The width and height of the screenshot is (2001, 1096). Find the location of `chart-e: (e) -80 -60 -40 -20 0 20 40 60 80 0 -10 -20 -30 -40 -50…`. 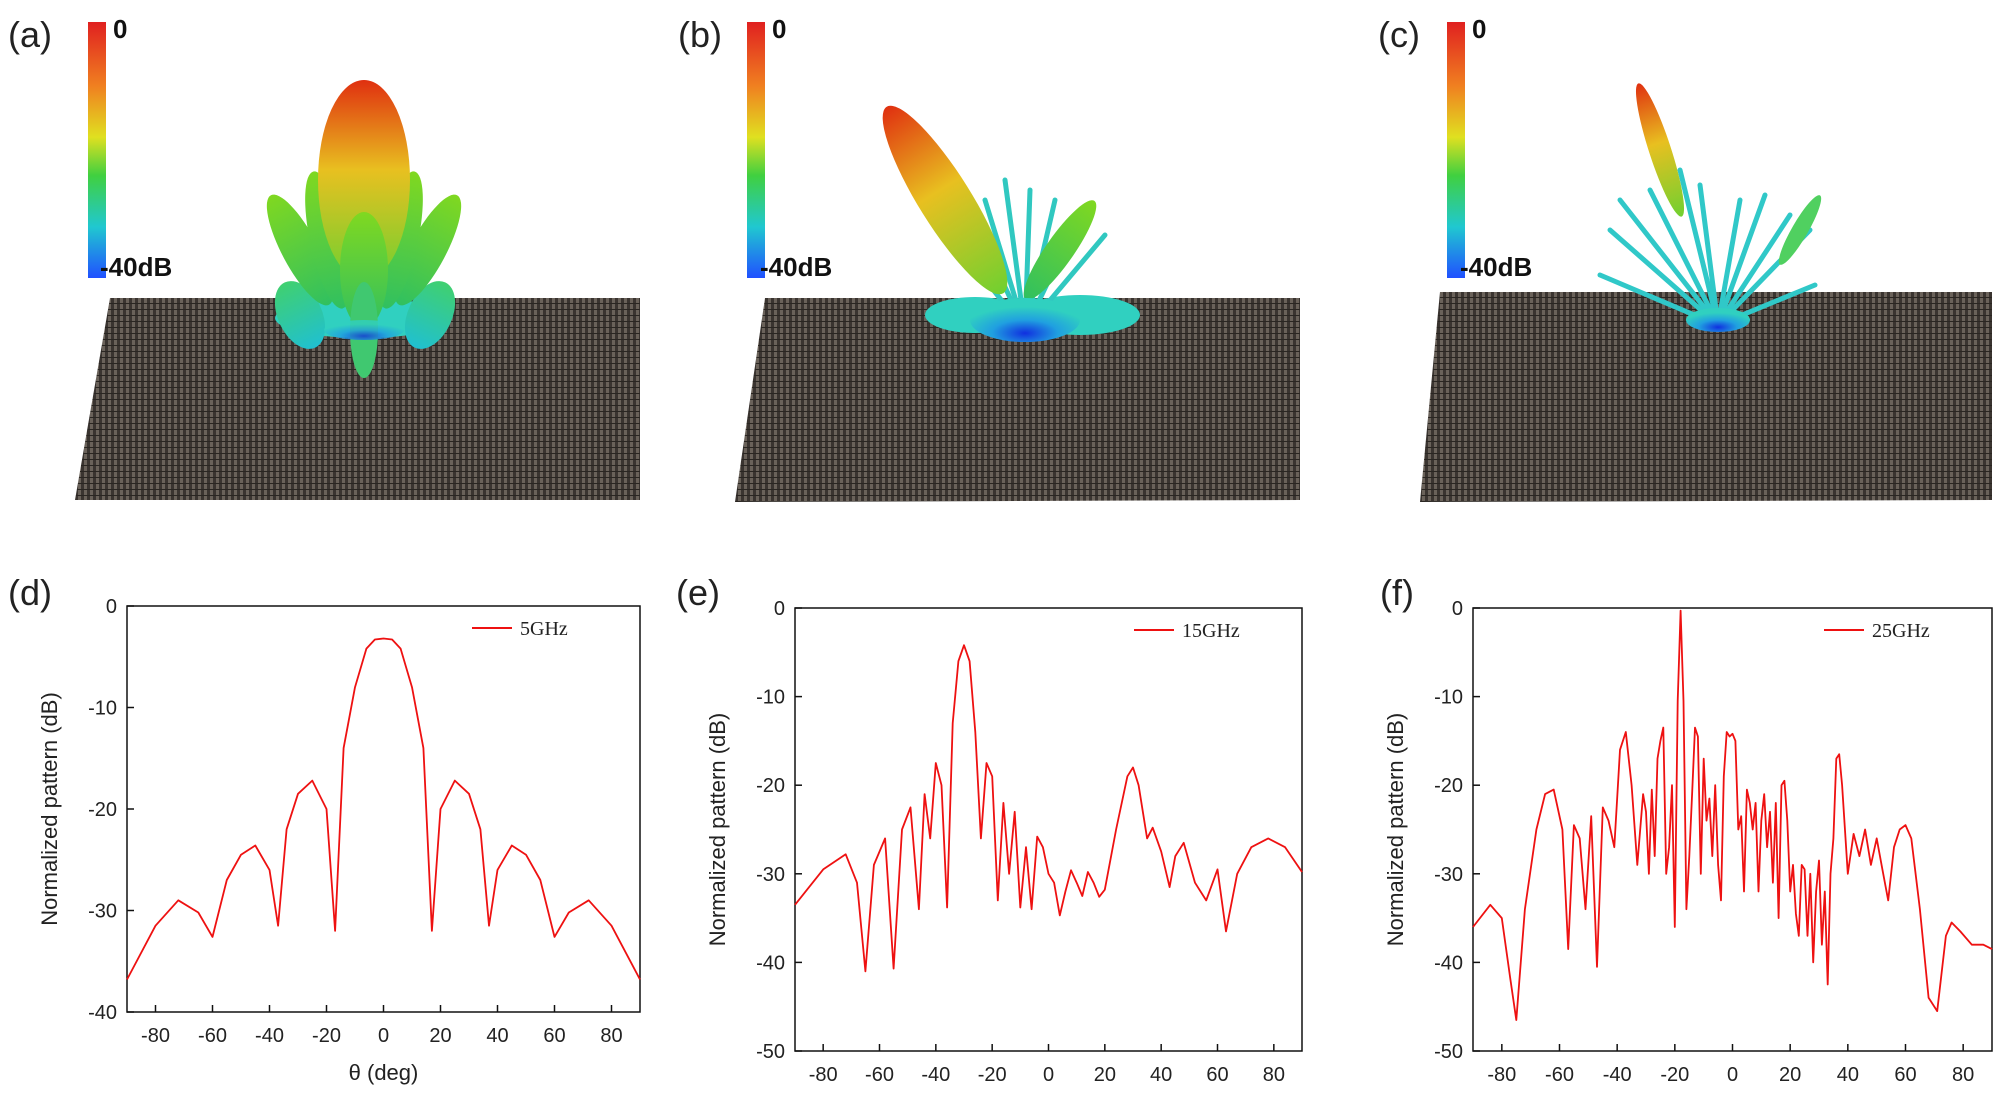

chart-e: (e) -80 -60 -40 -20 0 20 40 60 80 0 -10 -20 -30 -40 -50… is located at coordinates (989, 829).